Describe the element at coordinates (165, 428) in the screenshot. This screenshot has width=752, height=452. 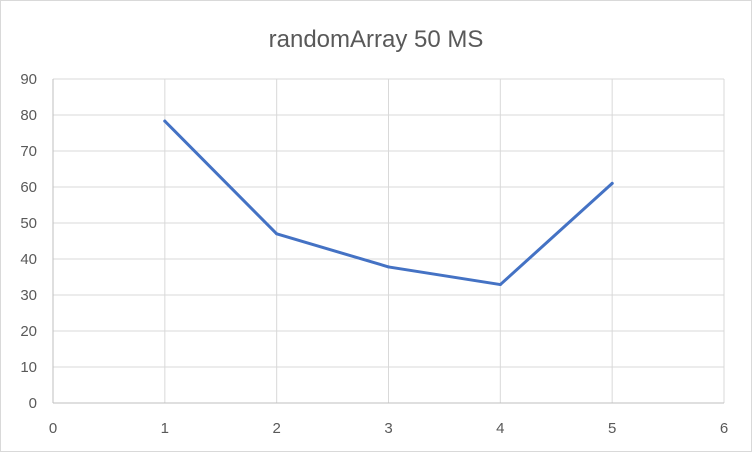
I see `x-tick-label: 1` at that location.